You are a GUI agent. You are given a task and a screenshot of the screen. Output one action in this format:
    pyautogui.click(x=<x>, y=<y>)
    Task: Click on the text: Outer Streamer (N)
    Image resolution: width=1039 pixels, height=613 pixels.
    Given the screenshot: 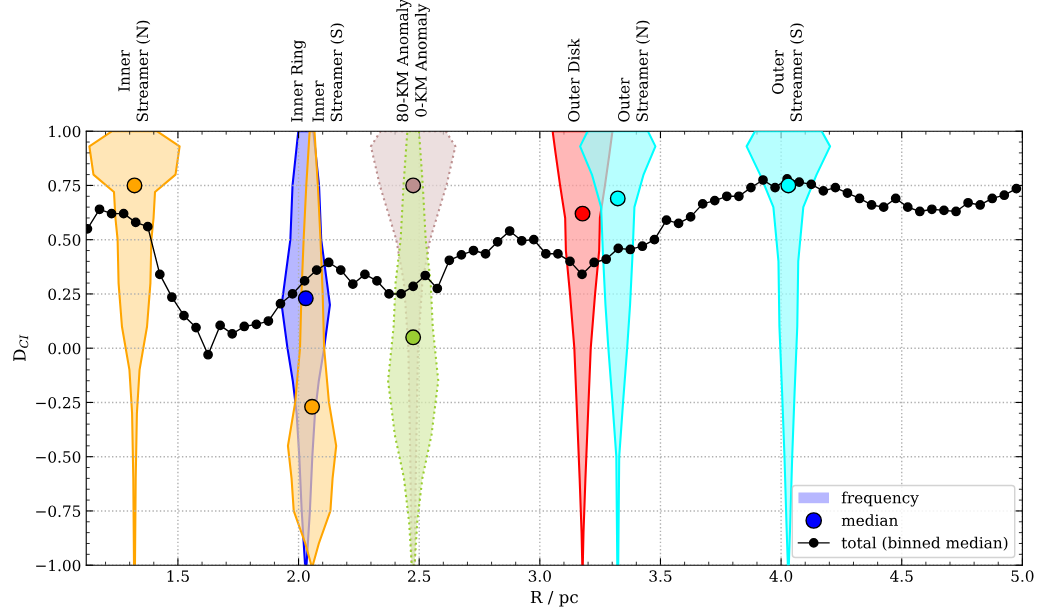 What is the action you would take?
    pyautogui.click(x=634, y=71)
    